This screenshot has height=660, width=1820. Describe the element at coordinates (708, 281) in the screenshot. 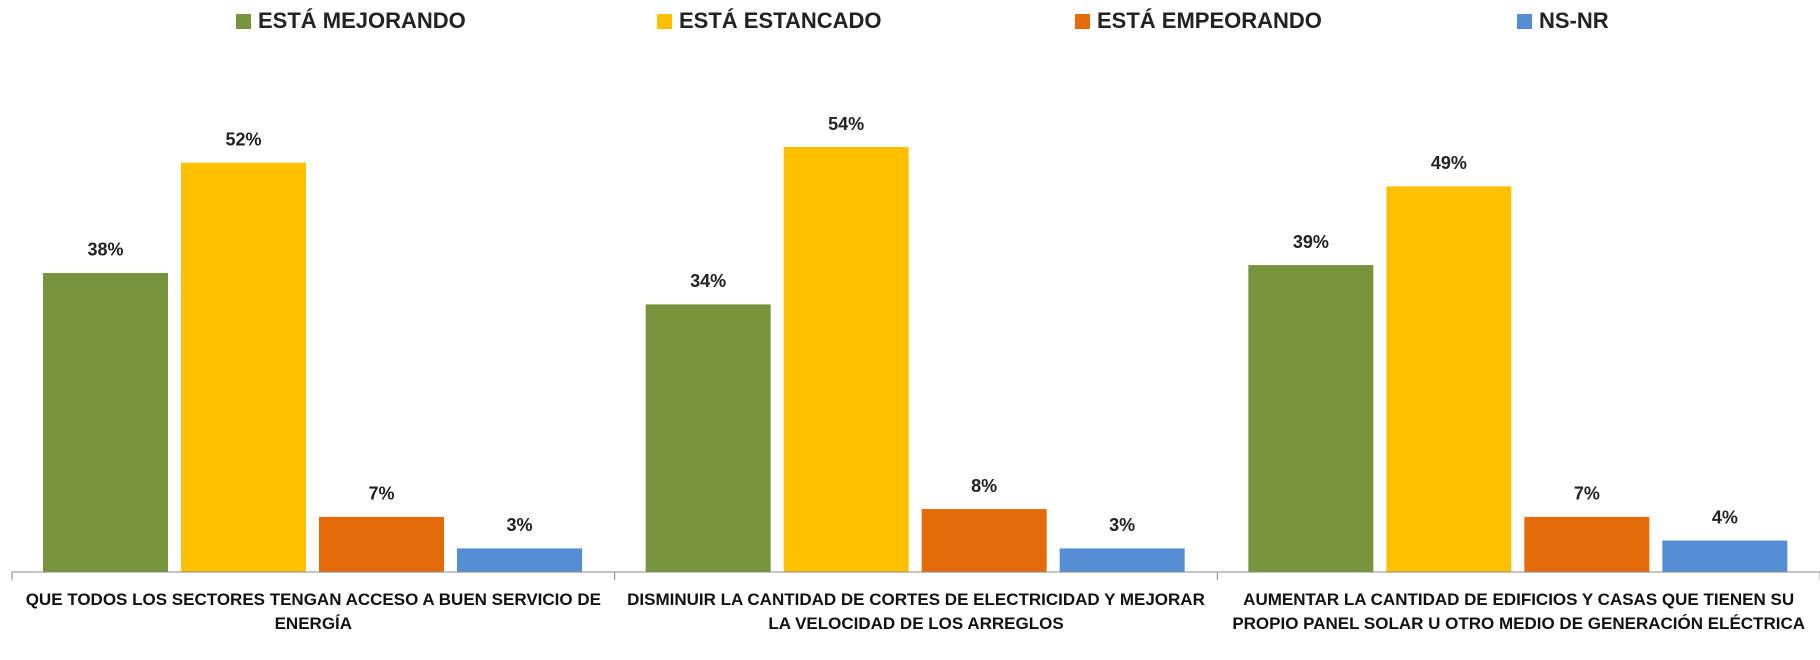

I see `data-label: 34%` at that location.